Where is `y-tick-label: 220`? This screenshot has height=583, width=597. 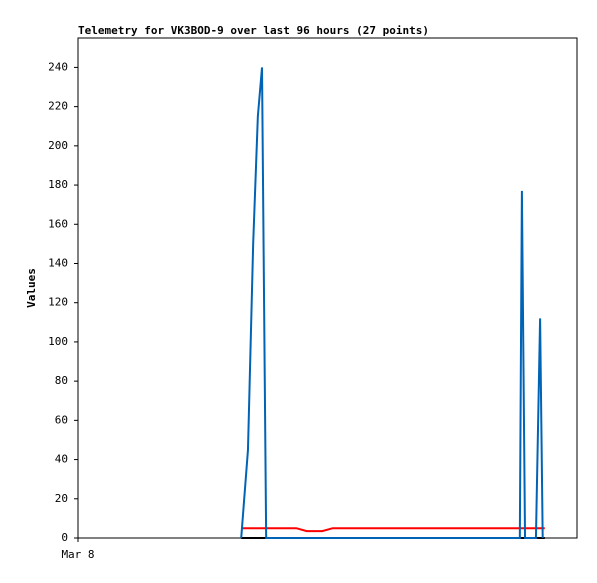 y-tick-label: 220 is located at coordinates (58, 106).